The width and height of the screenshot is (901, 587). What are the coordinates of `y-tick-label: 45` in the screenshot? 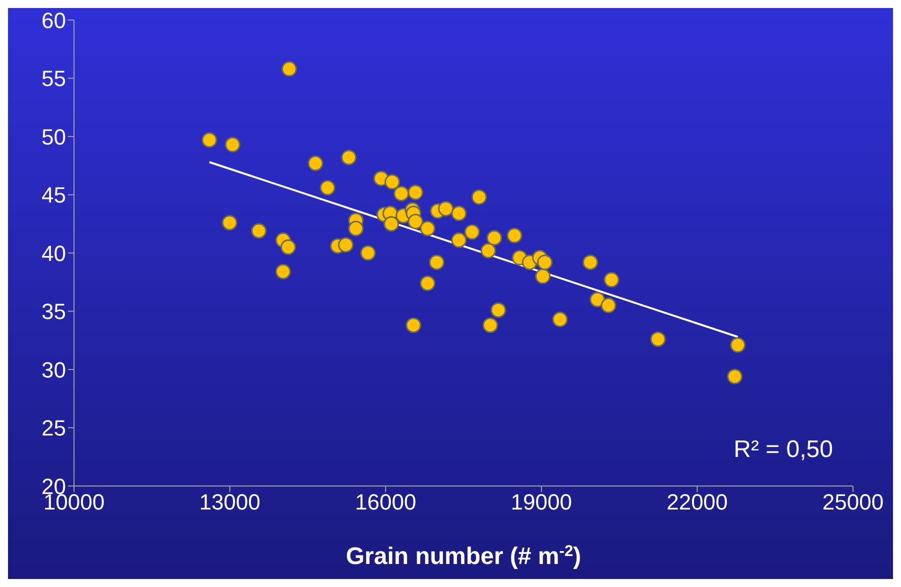 It's located at (54, 195).